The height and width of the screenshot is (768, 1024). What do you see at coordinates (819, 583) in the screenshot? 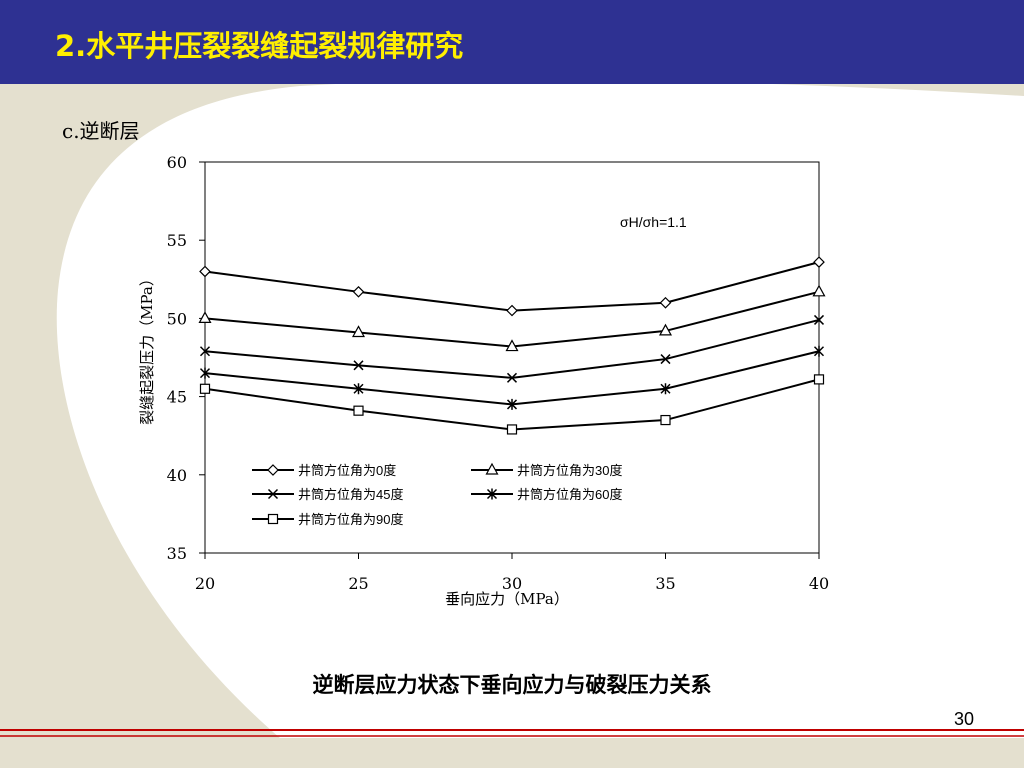
I see `x-tick-label: 40` at bounding box center [819, 583].